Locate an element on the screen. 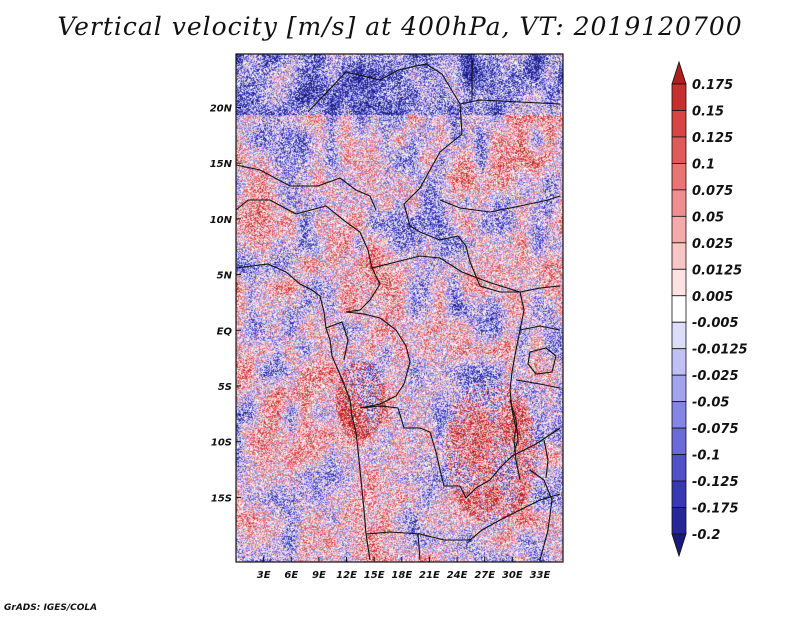  border-sudan-north is located at coordinates (510, 102).